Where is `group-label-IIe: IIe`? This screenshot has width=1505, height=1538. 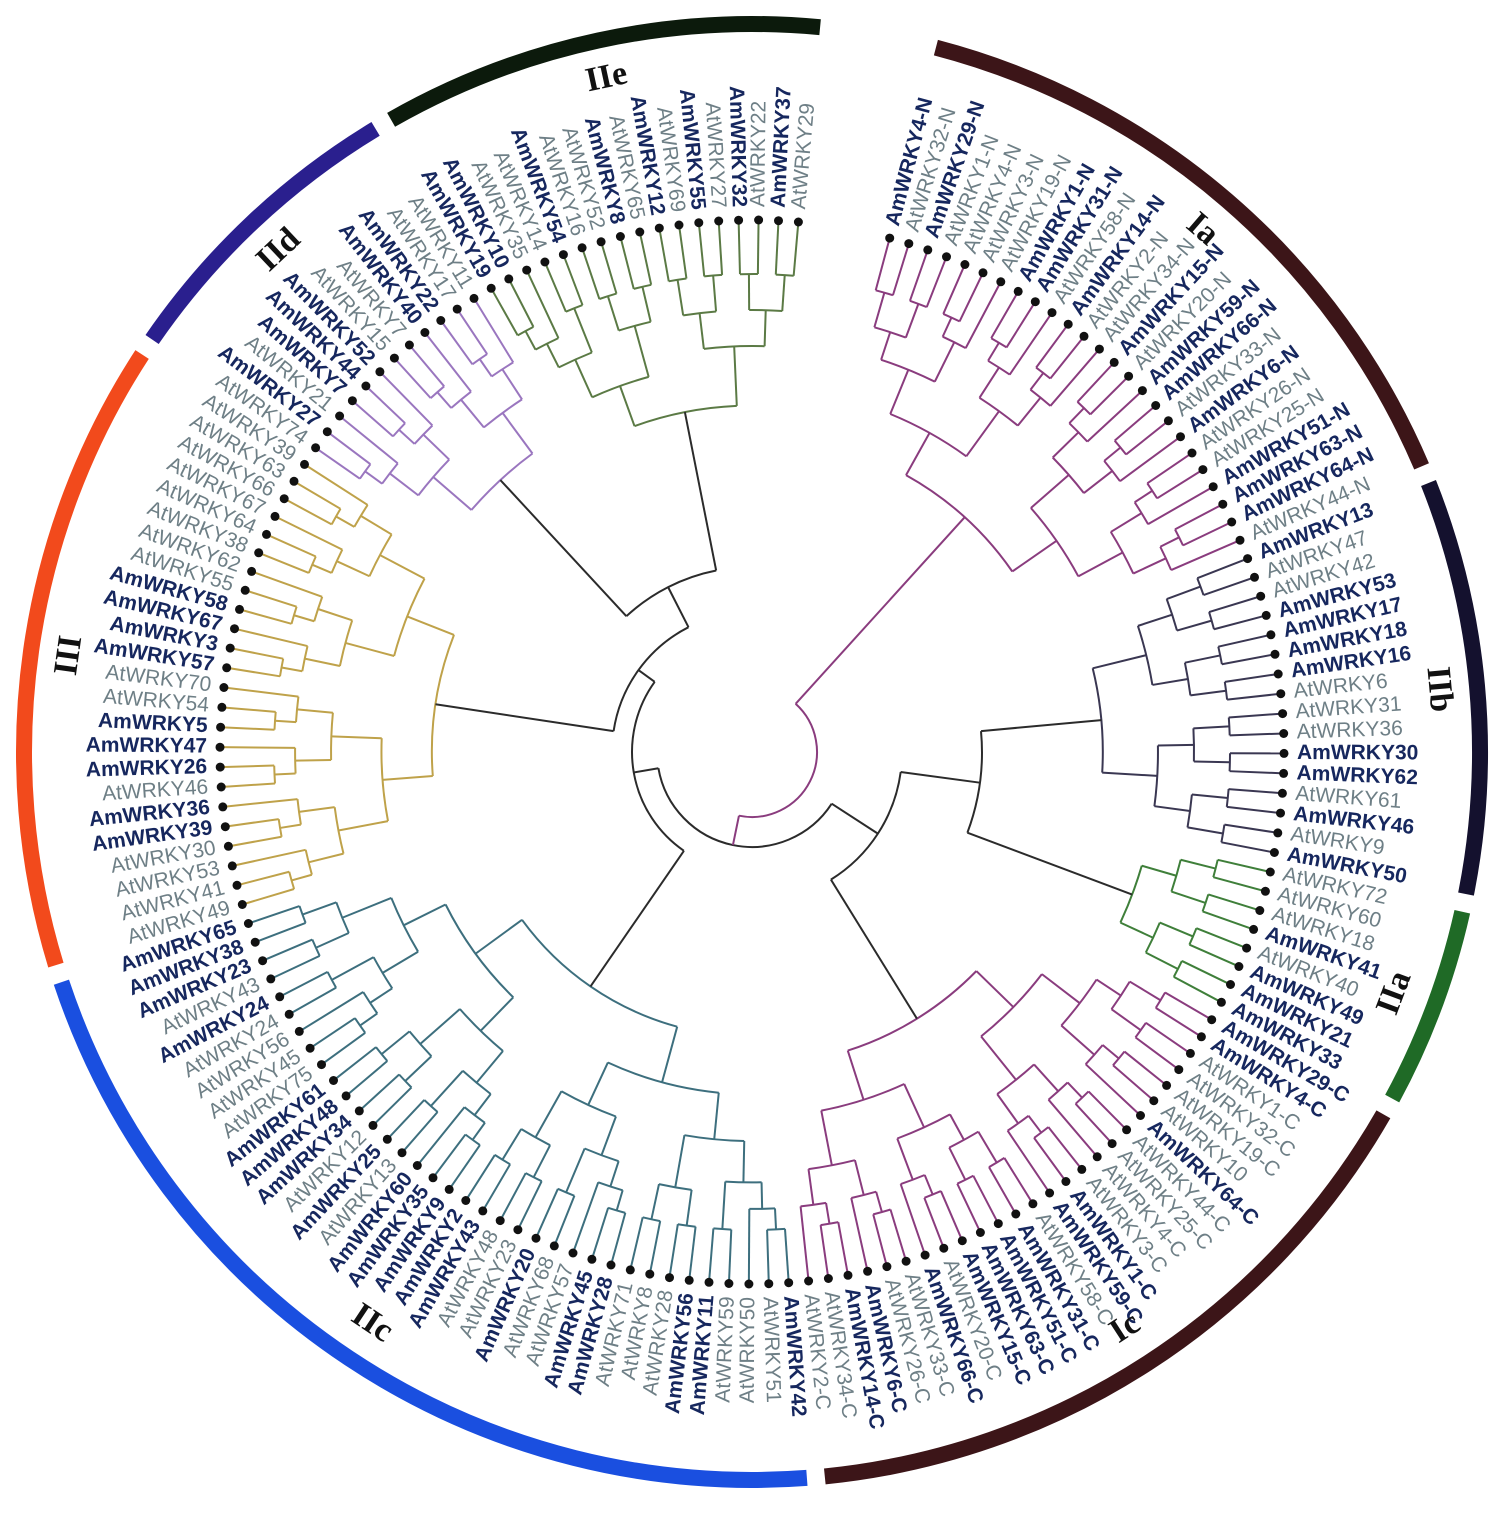
group-label-IIe: IIe is located at coordinates (606, 76).